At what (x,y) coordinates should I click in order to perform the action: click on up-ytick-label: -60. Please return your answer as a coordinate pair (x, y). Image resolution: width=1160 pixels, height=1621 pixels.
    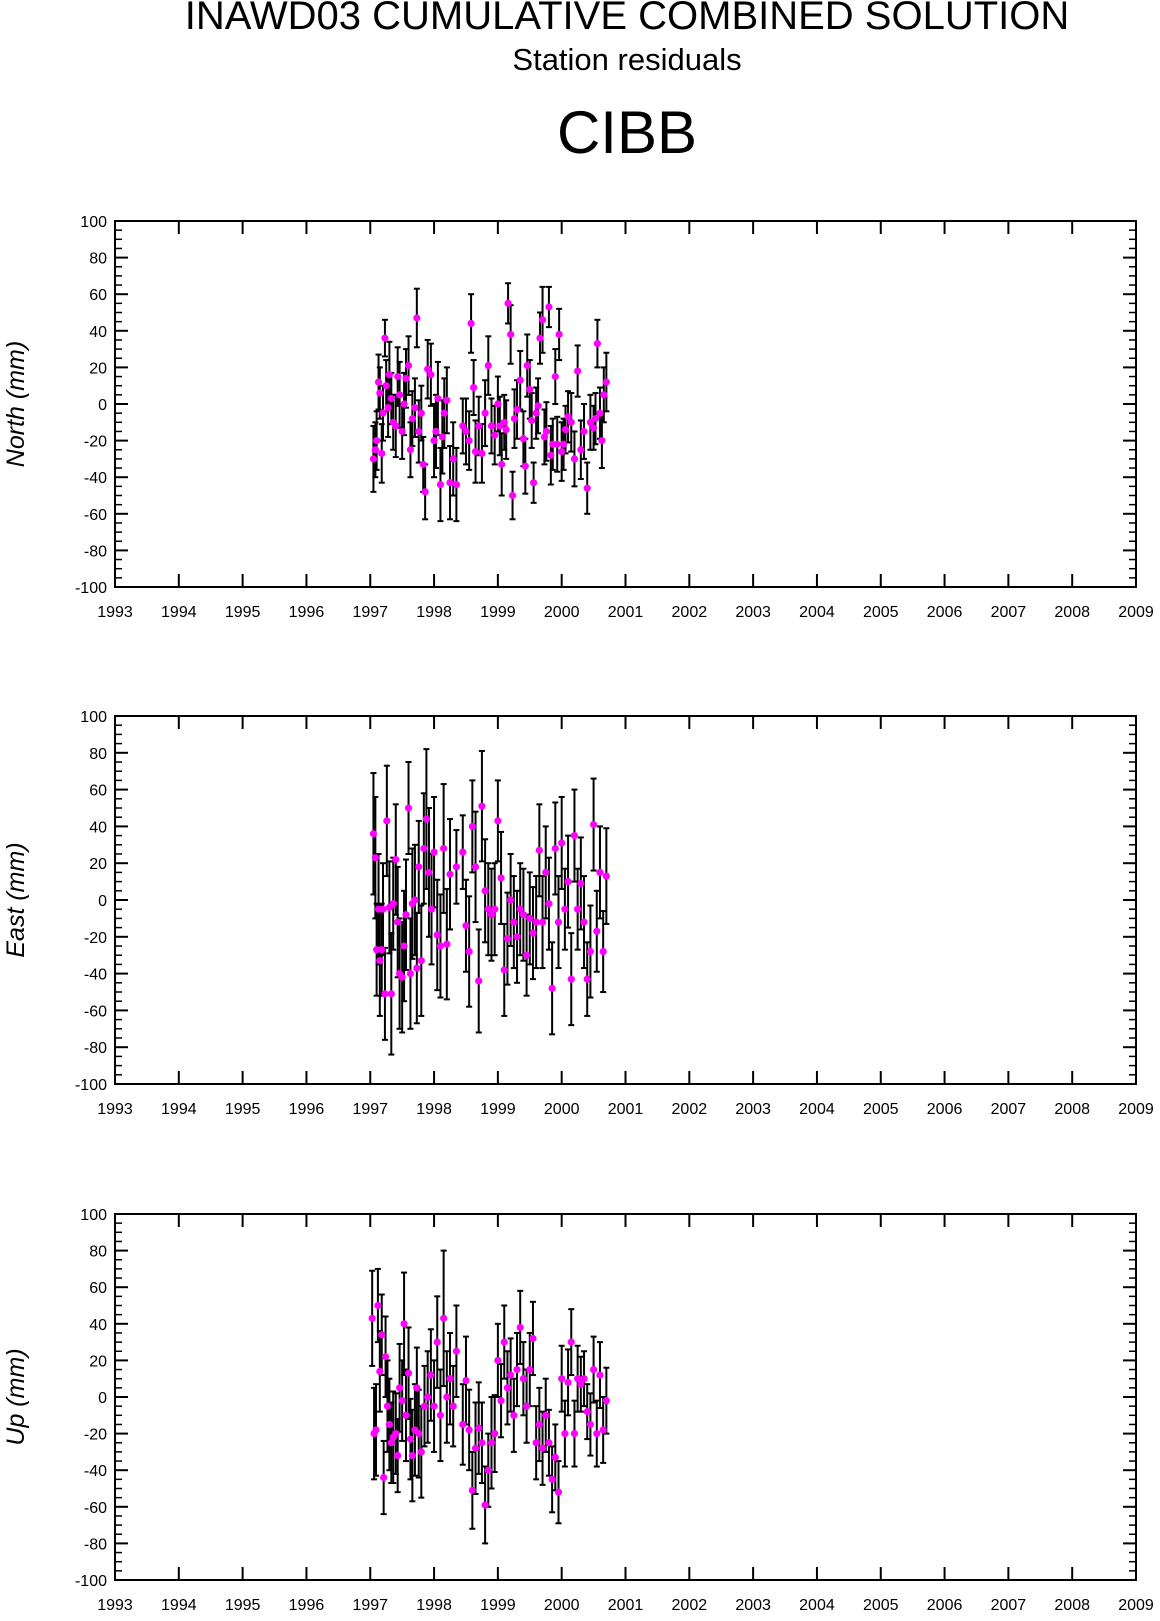
    Looking at the image, I should click on (95, 1508).